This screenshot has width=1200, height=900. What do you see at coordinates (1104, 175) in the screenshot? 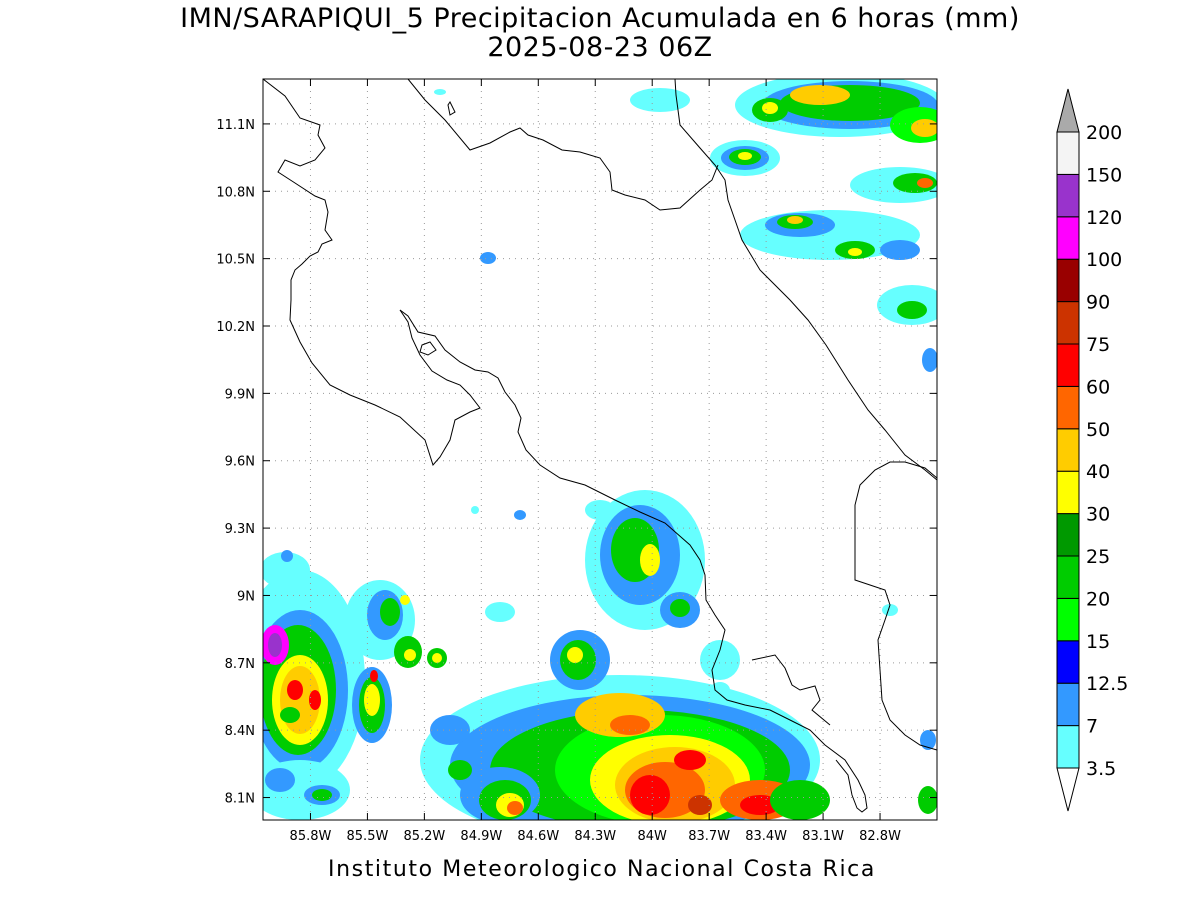
I see `legend-label: 150` at bounding box center [1104, 175].